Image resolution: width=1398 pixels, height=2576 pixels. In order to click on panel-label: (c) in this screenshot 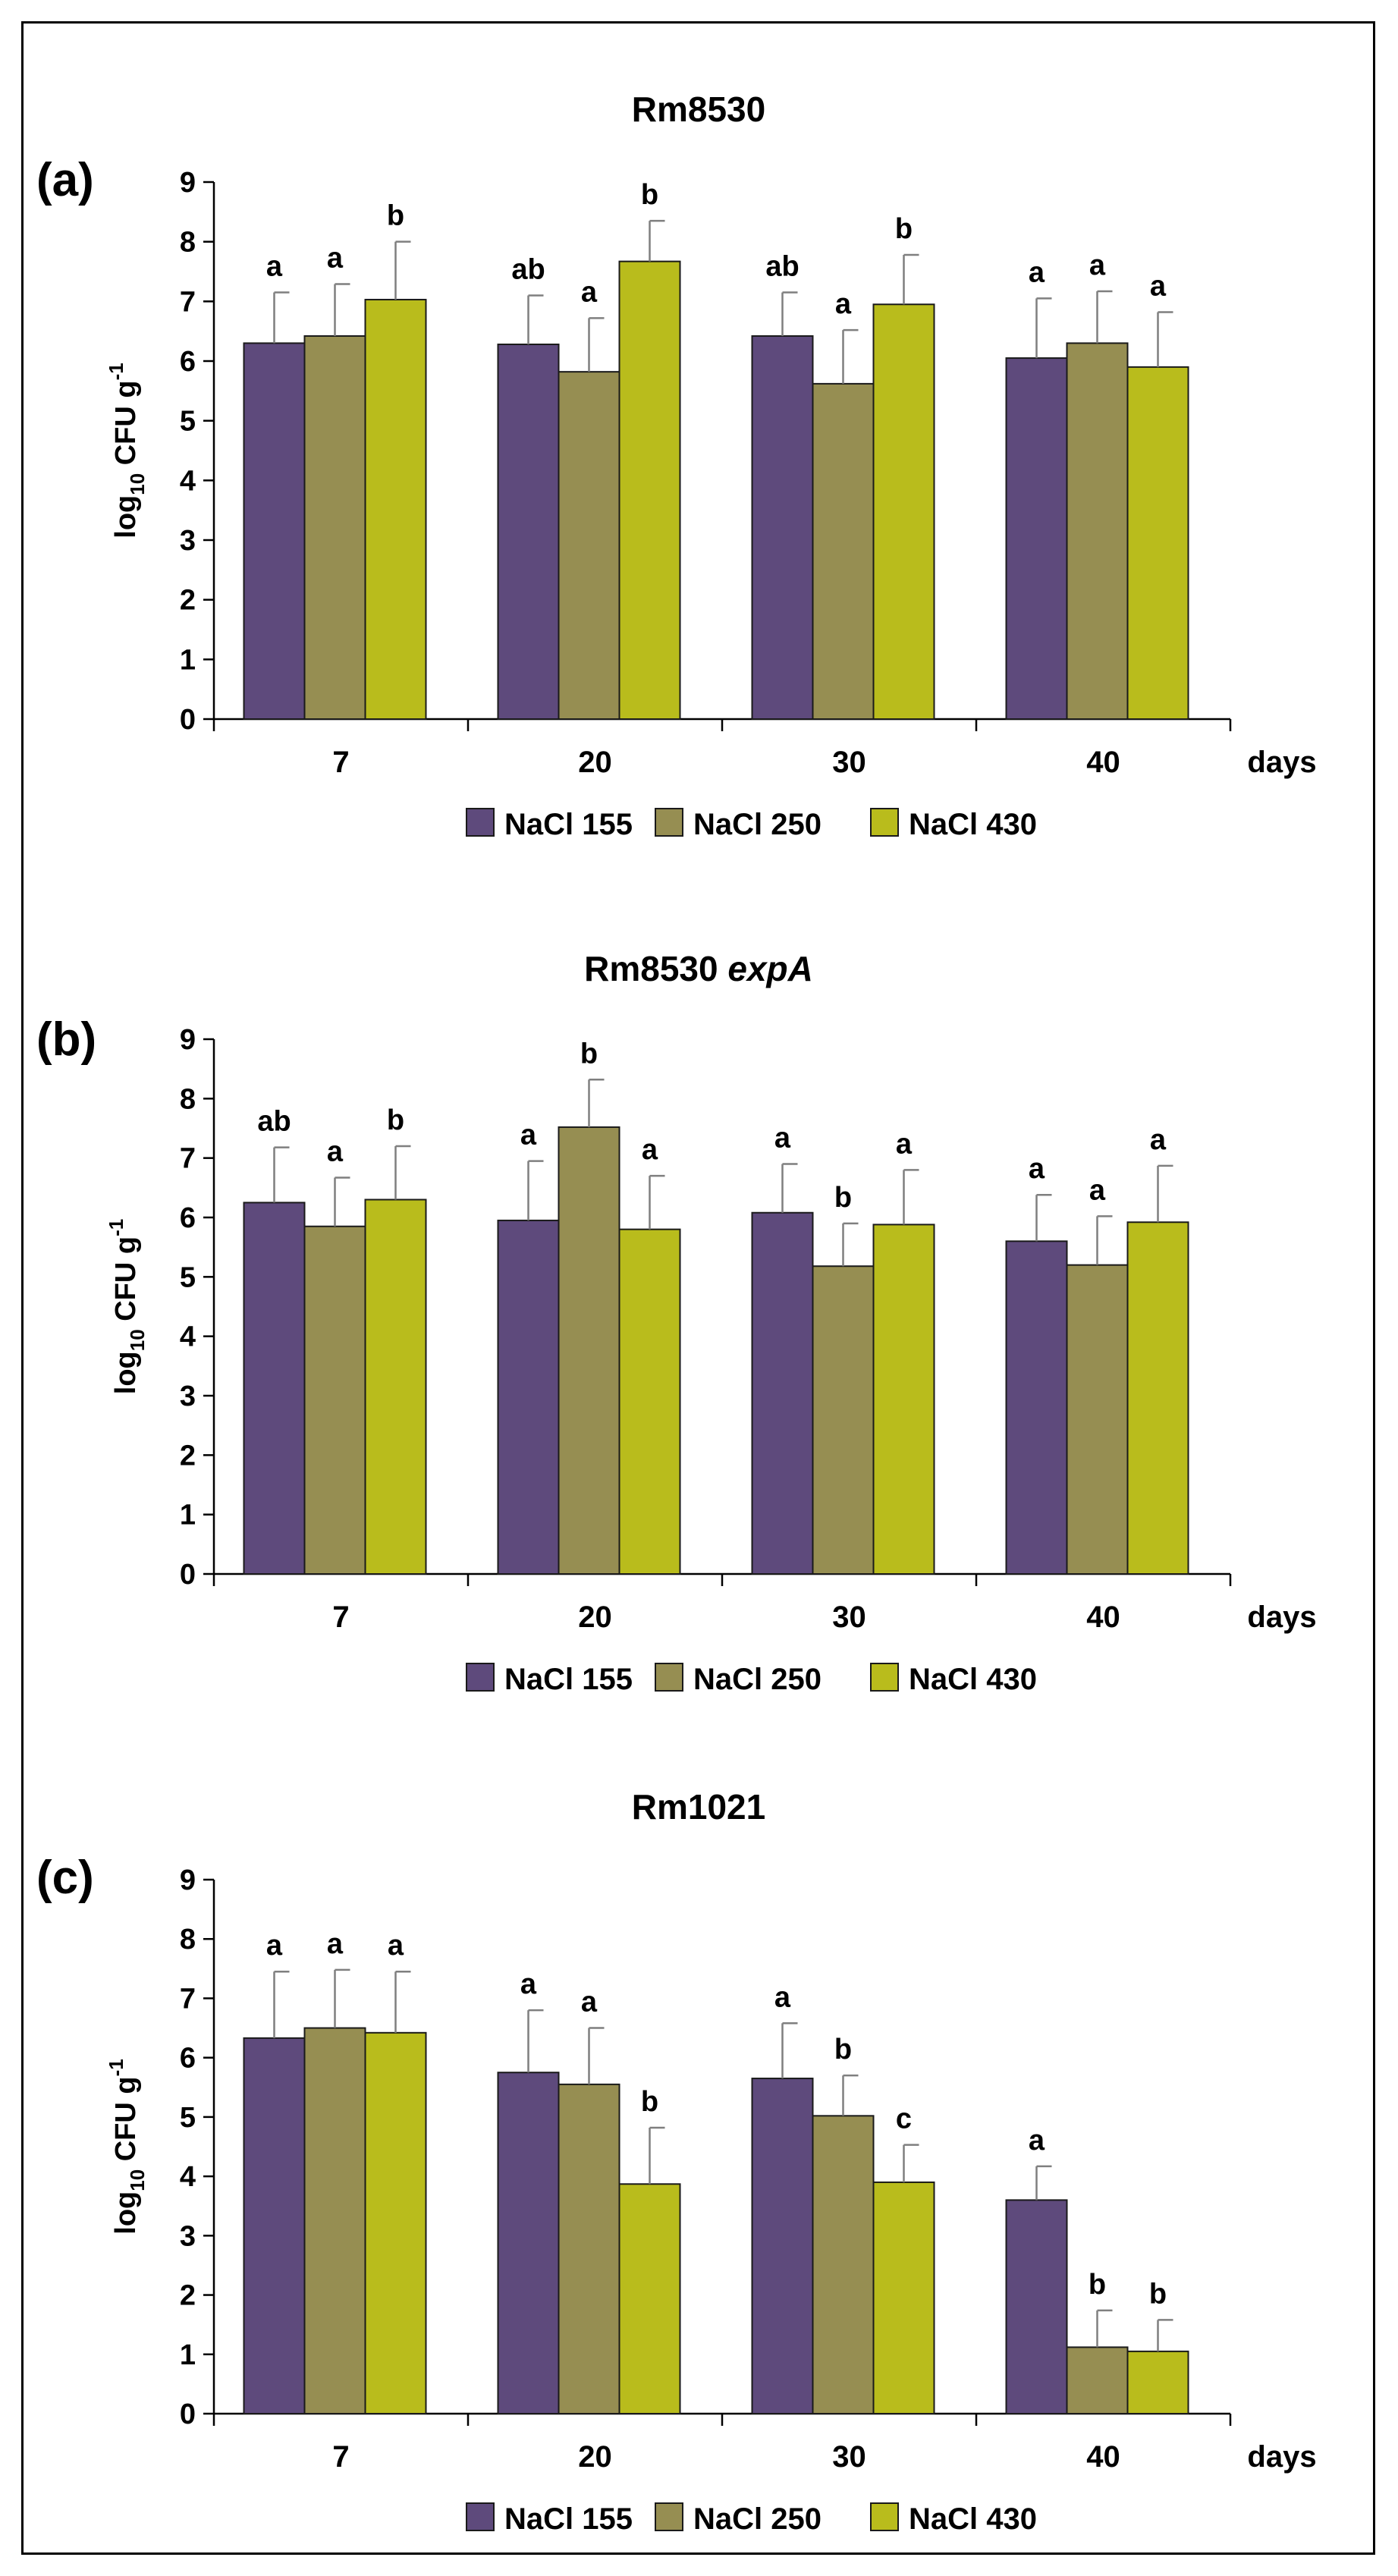, I will do `click(65, 1878)`.